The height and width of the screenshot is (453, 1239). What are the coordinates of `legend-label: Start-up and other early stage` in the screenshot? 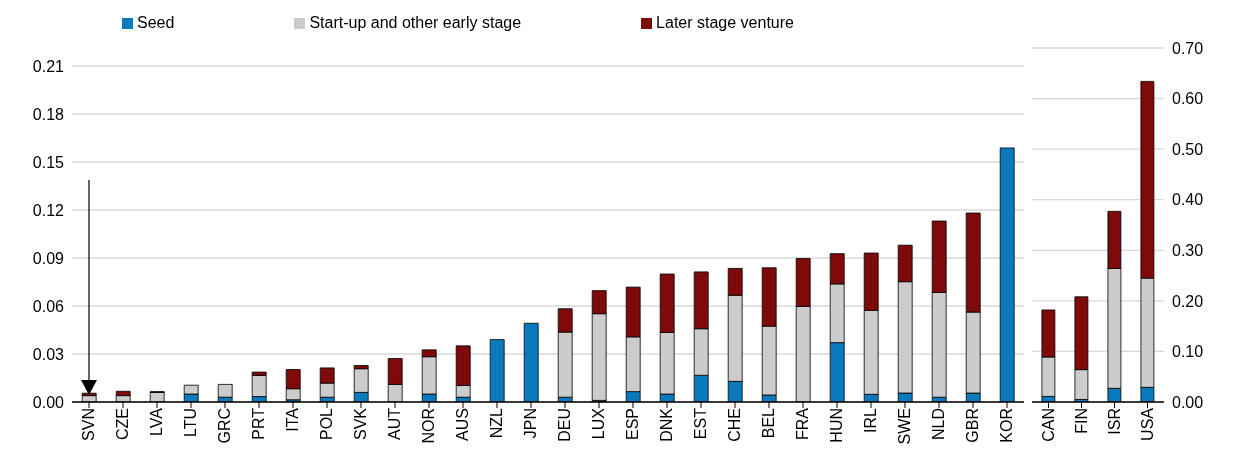 It's located at (415, 22).